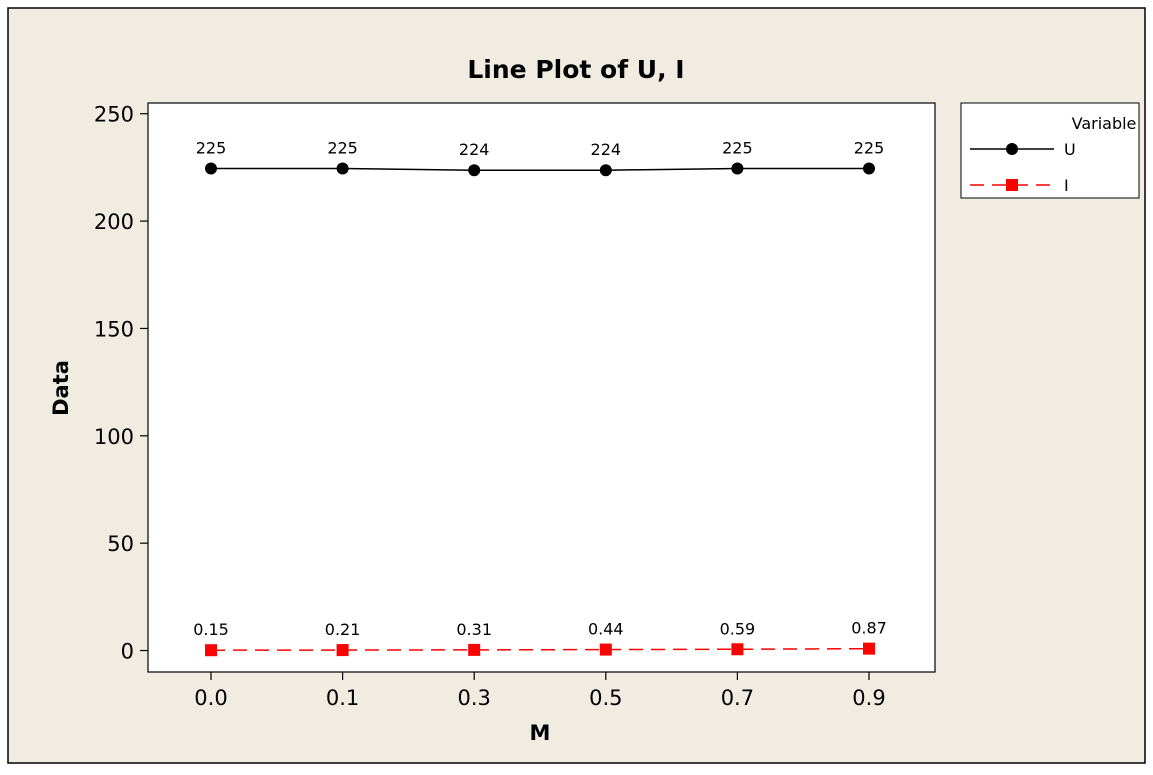 The width and height of the screenshot is (1153, 775). What do you see at coordinates (738, 628) in the screenshot?
I see `data-label: 0.59` at bounding box center [738, 628].